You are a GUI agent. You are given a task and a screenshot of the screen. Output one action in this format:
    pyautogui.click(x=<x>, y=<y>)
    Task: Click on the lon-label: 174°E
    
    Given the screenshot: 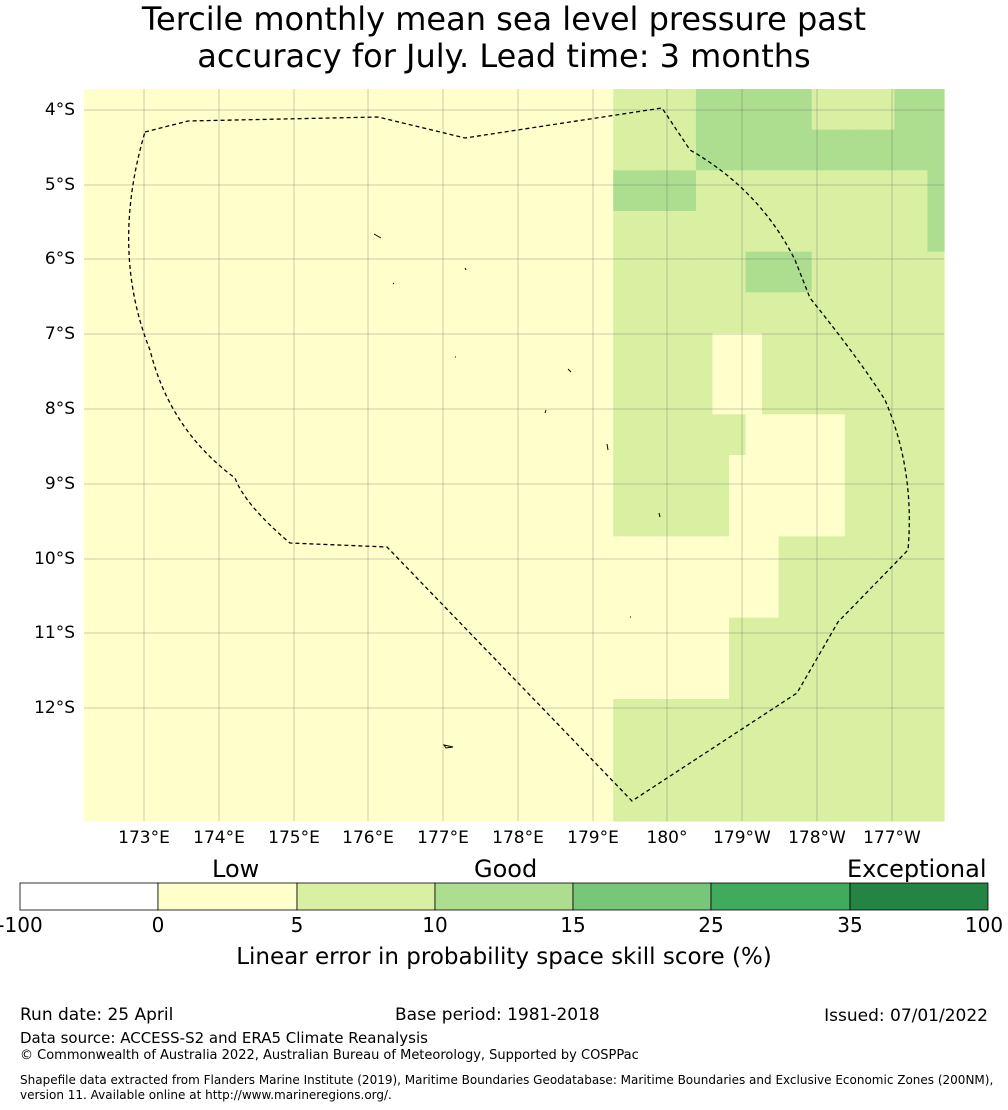 What is the action you would take?
    pyautogui.click(x=219, y=838)
    